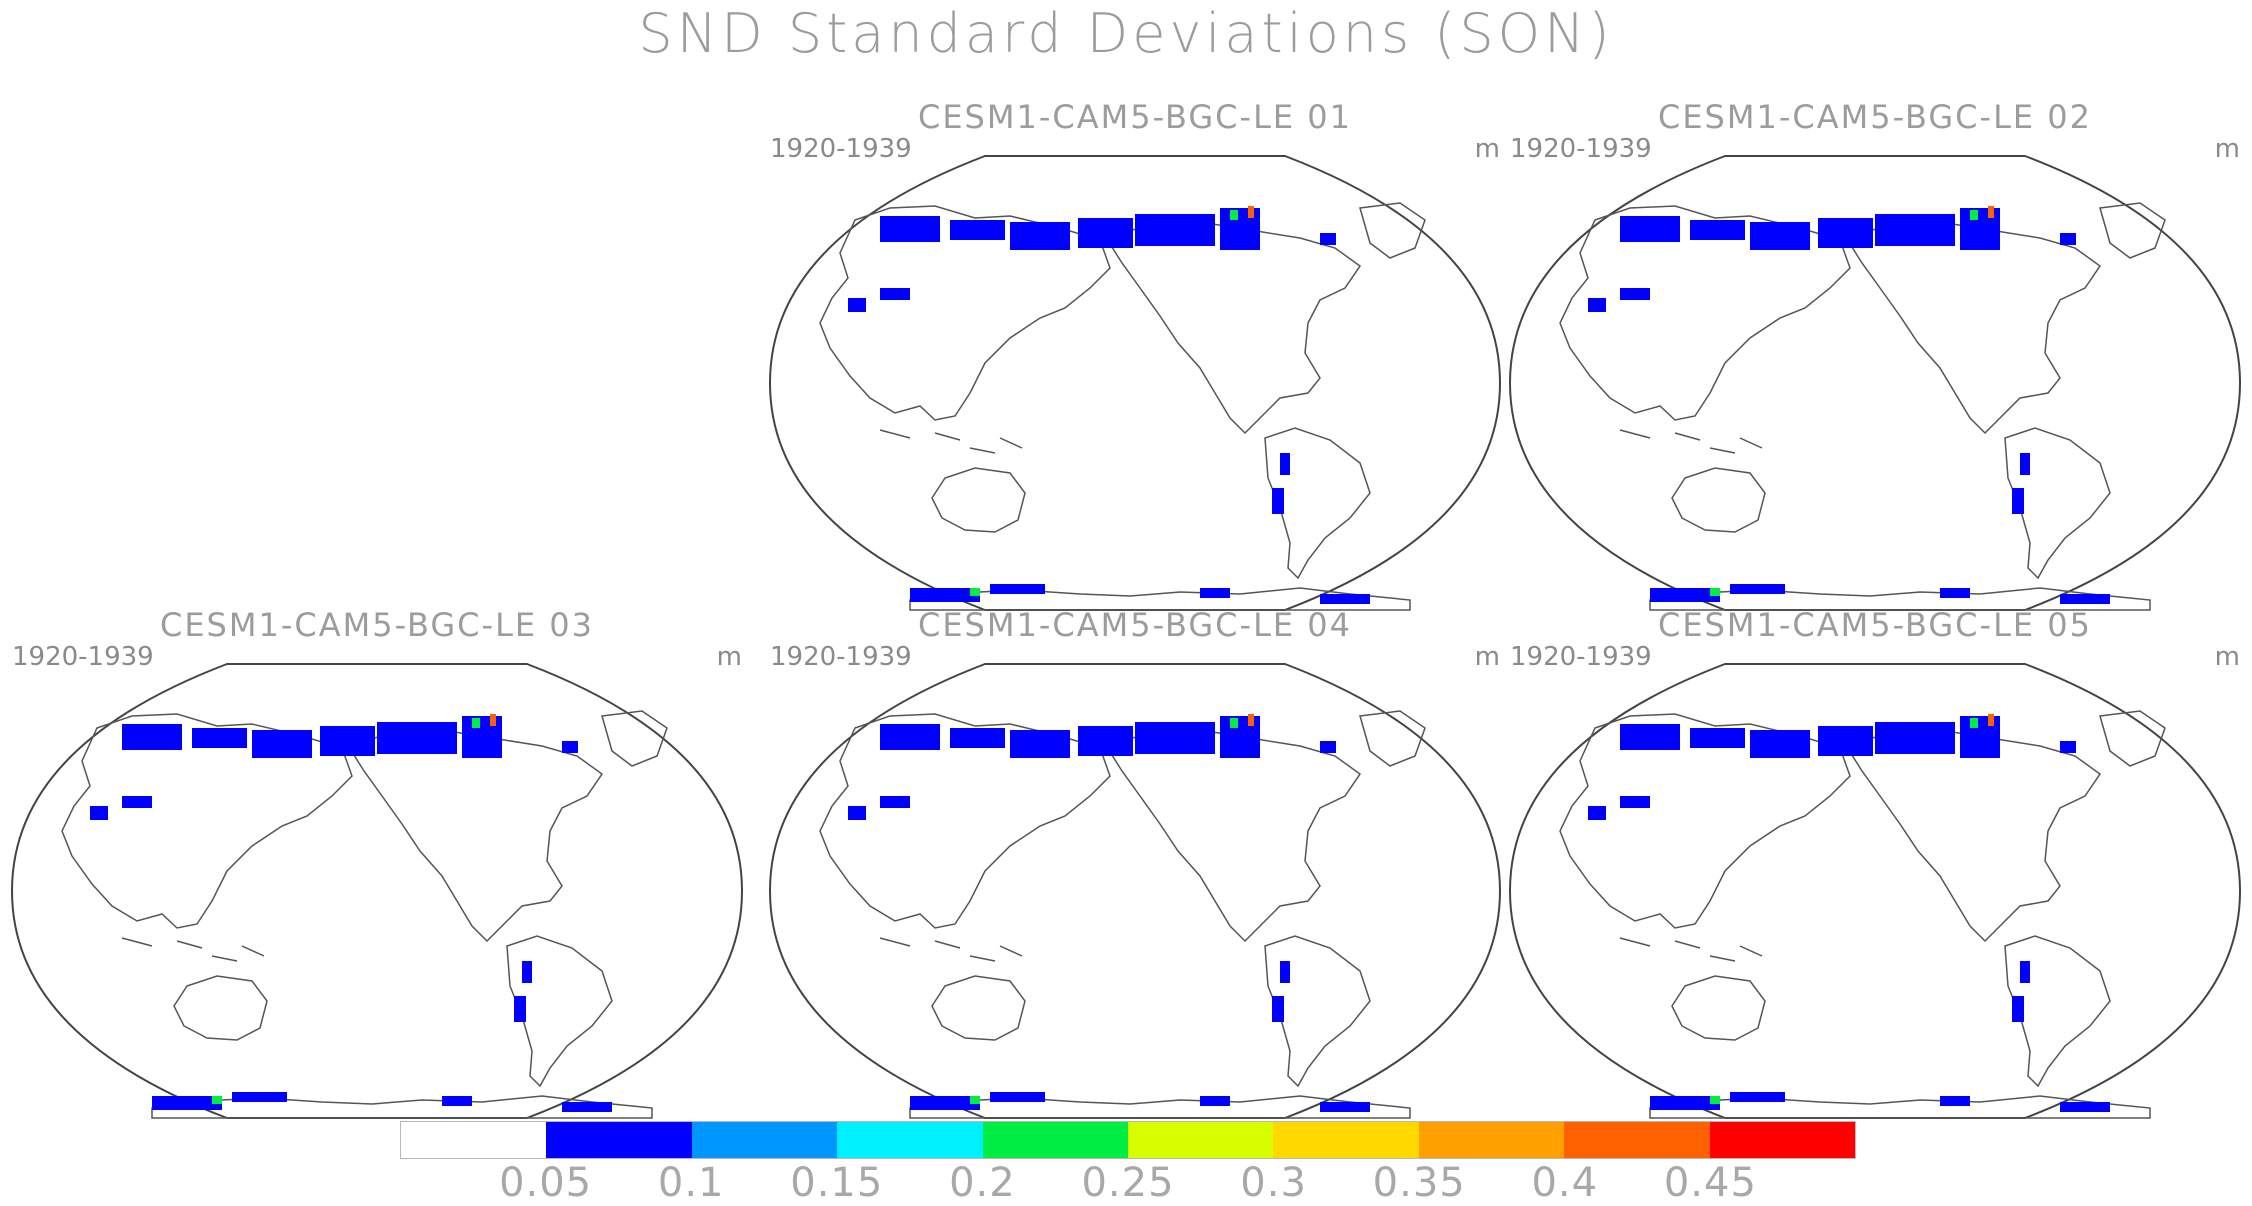 The width and height of the screenshot is (2252, 1206). I want to click on panel-04: CESM1-CAM5-BGC-LE 04 1920-1939 m, so click(1135, 866).